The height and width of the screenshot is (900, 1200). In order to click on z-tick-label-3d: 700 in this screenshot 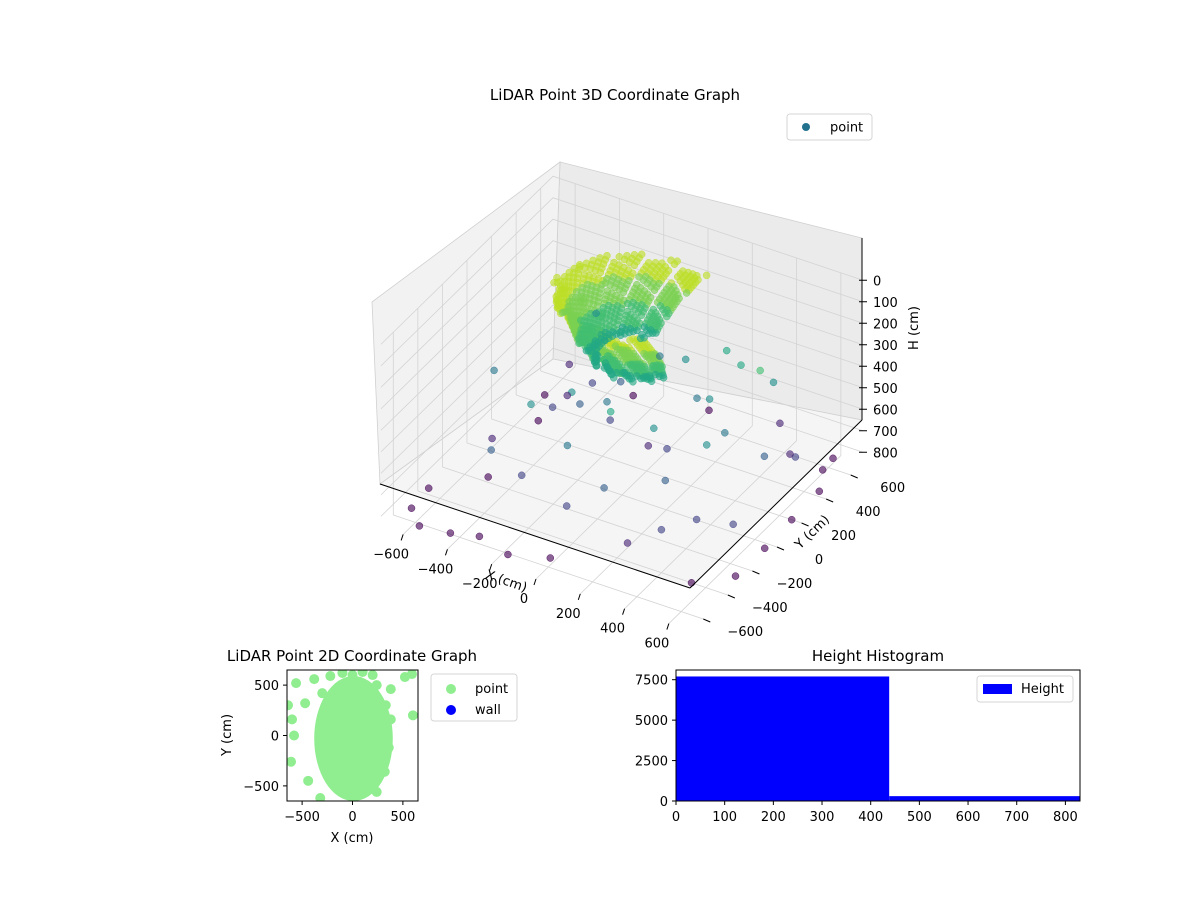, I will do `click(885, 432)`.